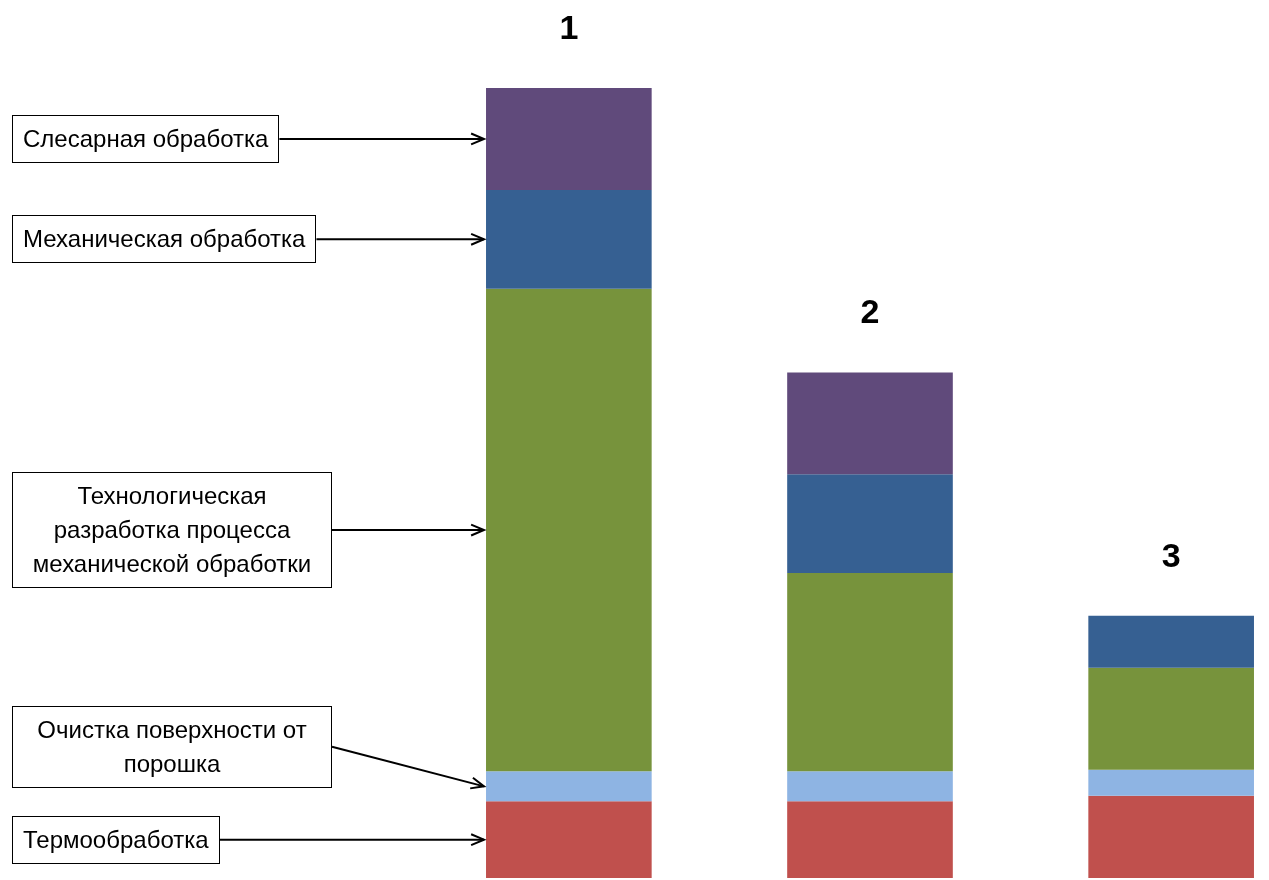 This screenshot has height=880, width=1269. What do you see at coordinates (870, 311) in the screenshot?
I see `x-tick-label: 2` at bounding box center [870, 311].